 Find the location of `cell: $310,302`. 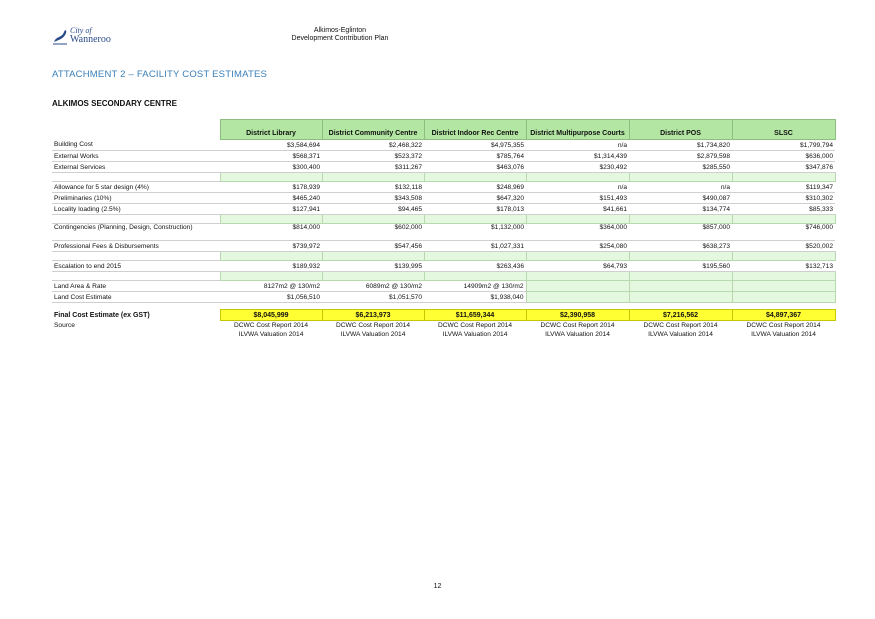

cell: $310,302 is located at coordinates (783, 198).